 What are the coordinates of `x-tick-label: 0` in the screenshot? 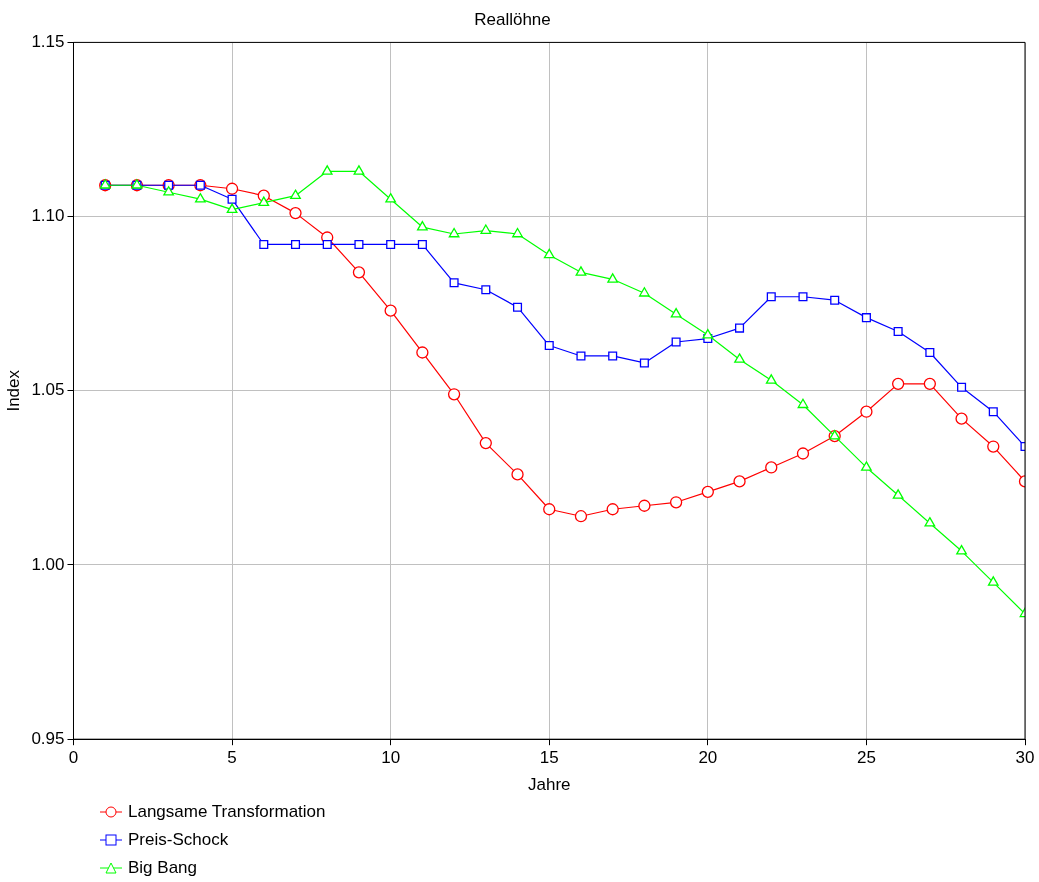 It's located at (73, 758).